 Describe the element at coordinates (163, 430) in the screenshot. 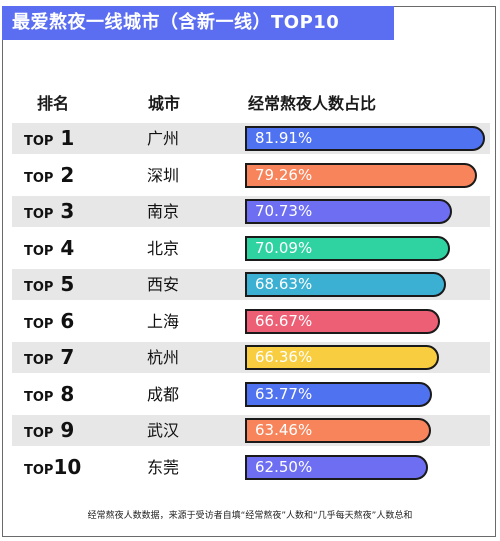

I see `city-label: 武汉` at that location.